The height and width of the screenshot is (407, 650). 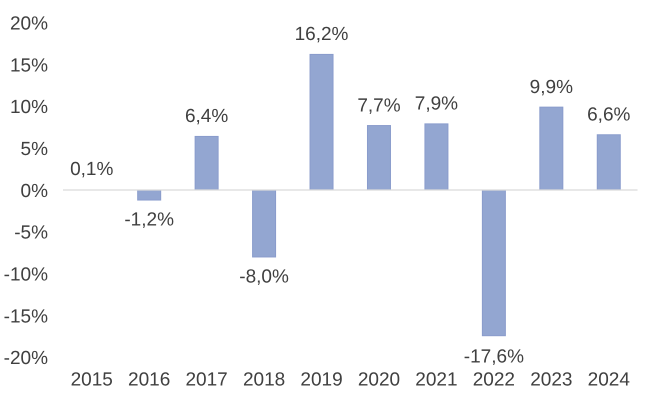 What do you see at coordinates (26, 275) in the screenshot?
I see `svg-text: -10%` at bounding box center [26, 275].